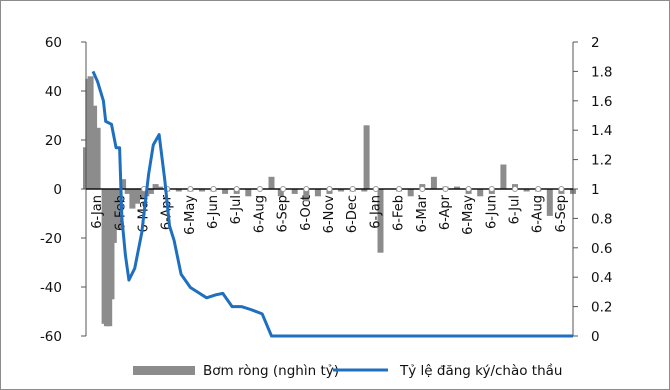 This screenshot has width=670, height=390. I want to click on right-axis-tick-label: 1.6, so click(601, 102).